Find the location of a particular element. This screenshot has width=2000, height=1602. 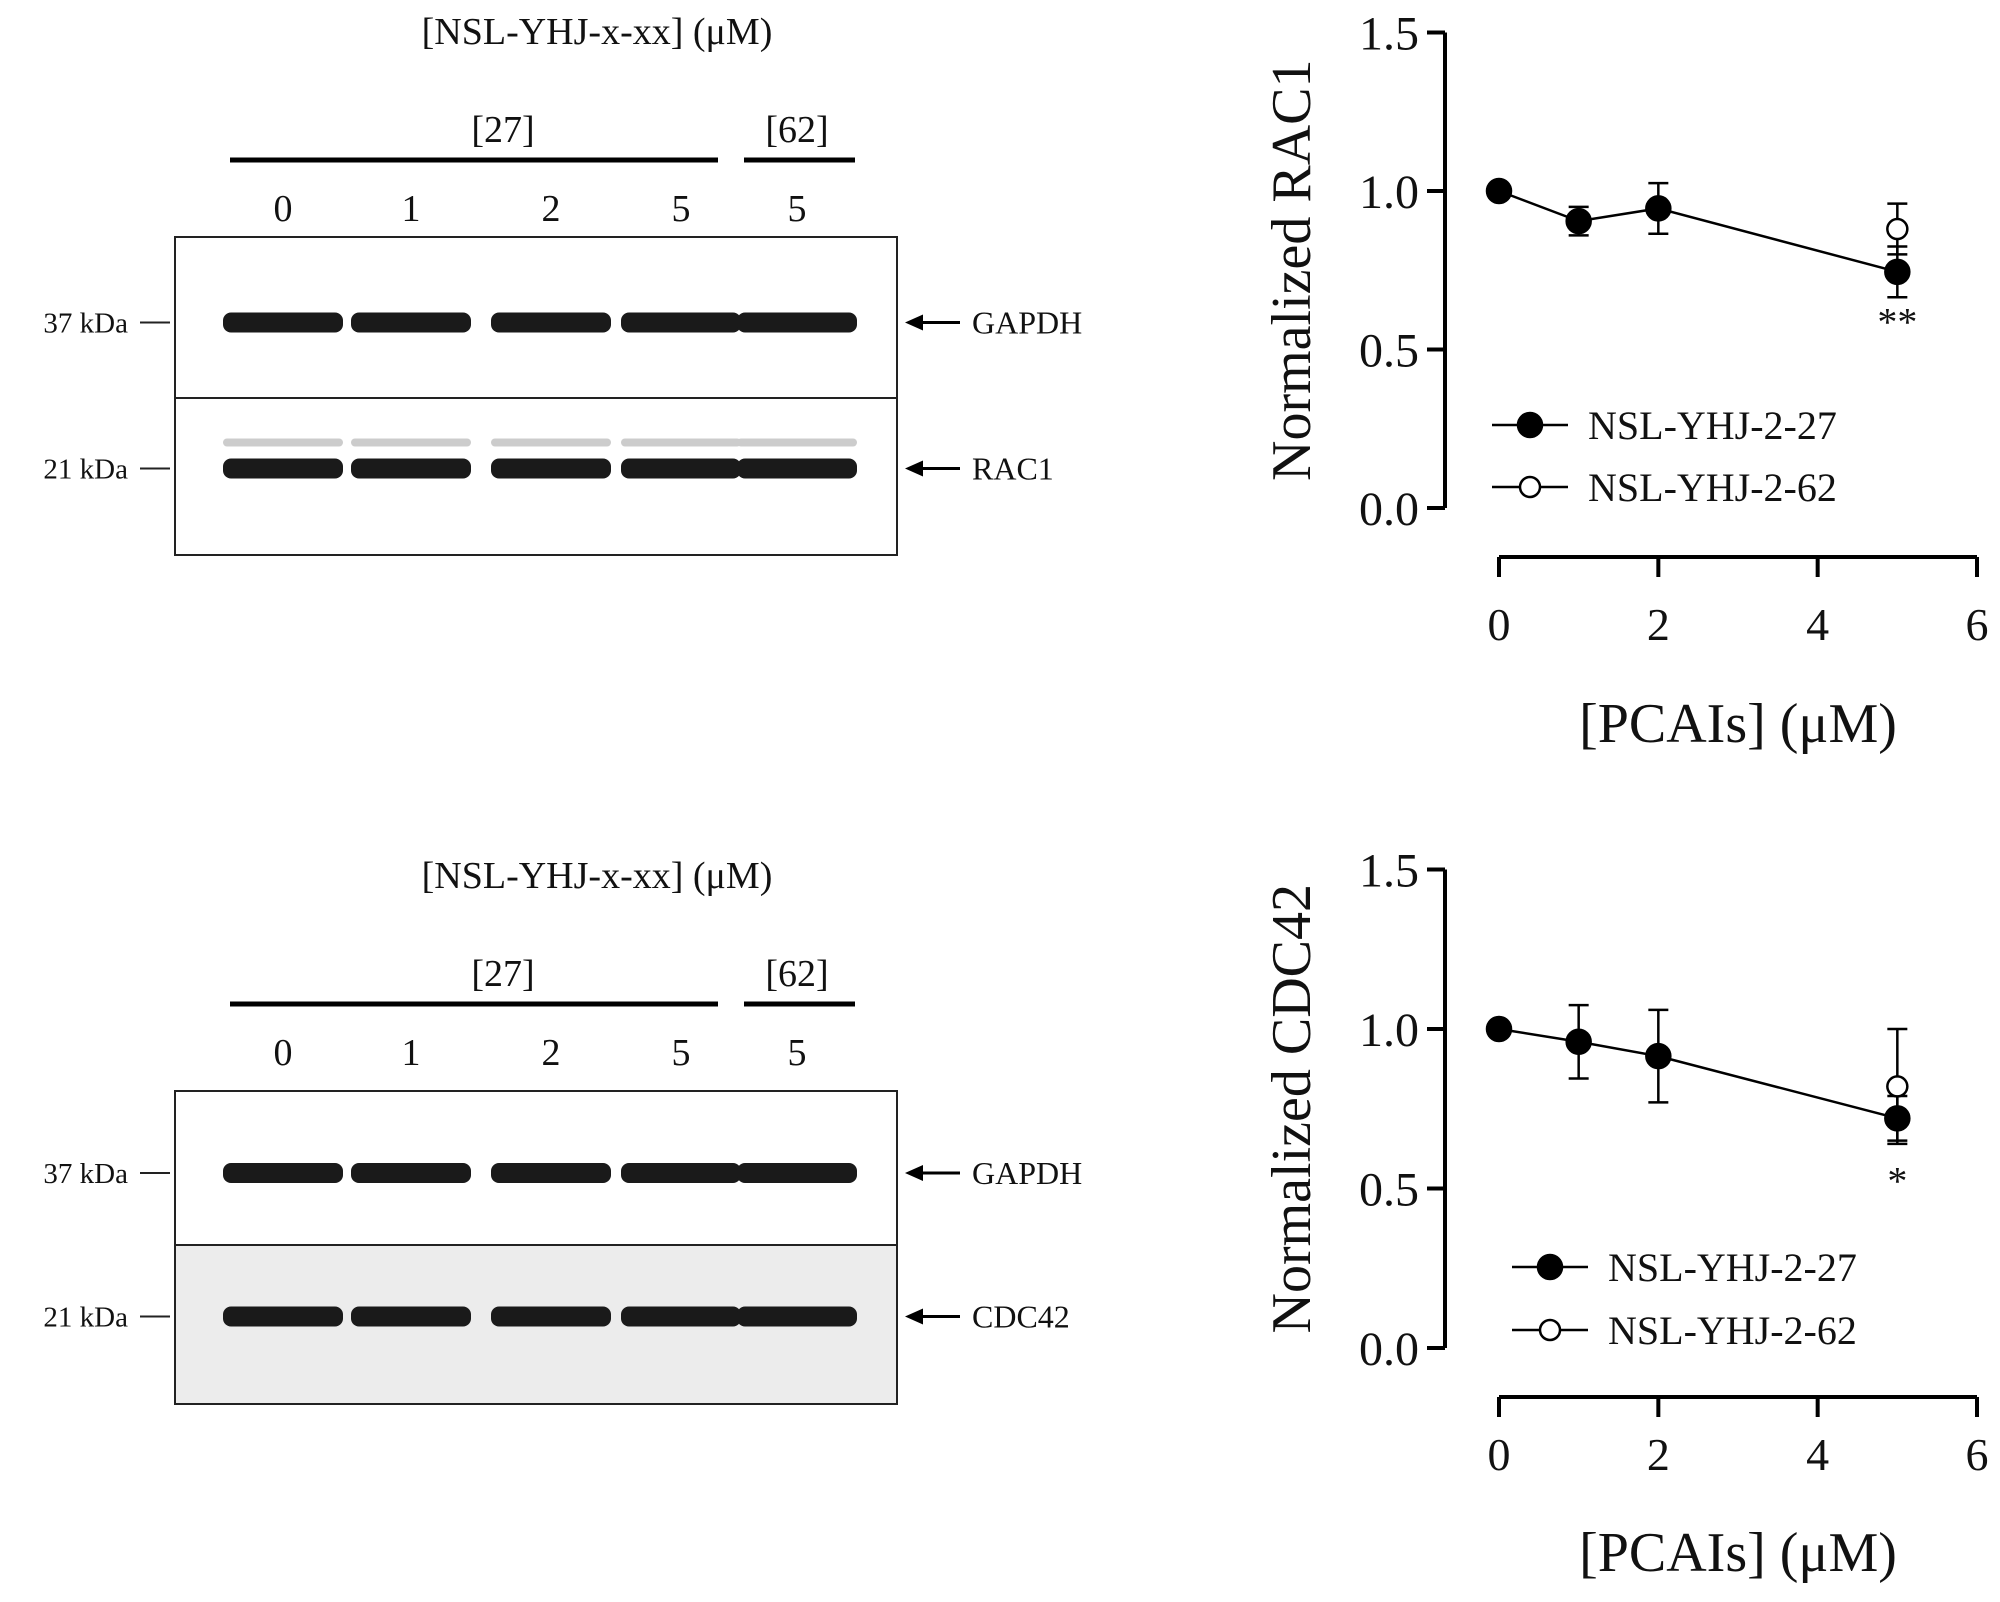

y-axis-label: Normalized CDC42 is located at coordinates (1292, 1108).